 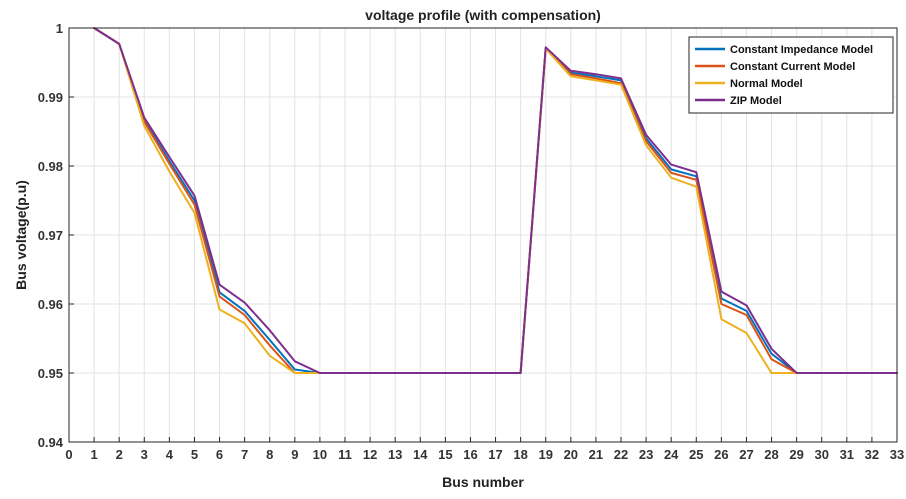 What do you see at coordinates (796, 454) in the screenshot?
I see `x-tick-label: 29` at bounding box center [796, 454].